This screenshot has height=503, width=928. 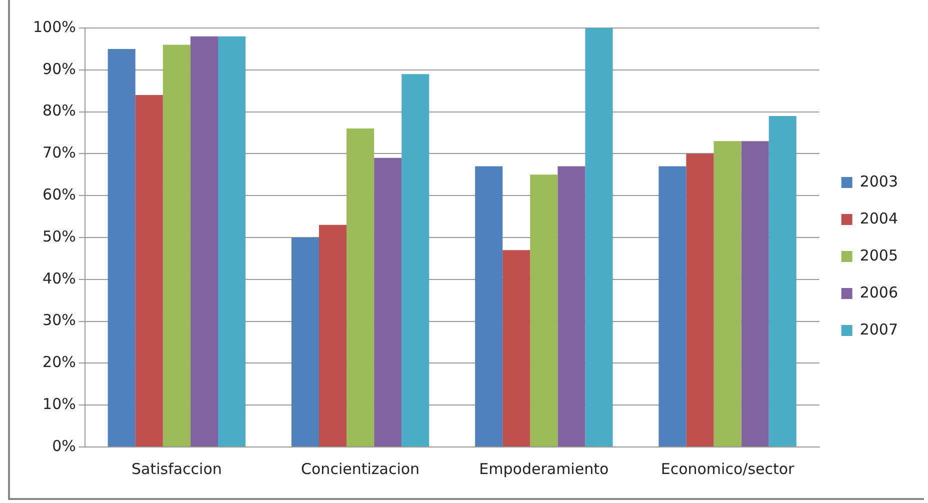 I want to click on y-tick-label: 70%, so click(x=59, y=153).